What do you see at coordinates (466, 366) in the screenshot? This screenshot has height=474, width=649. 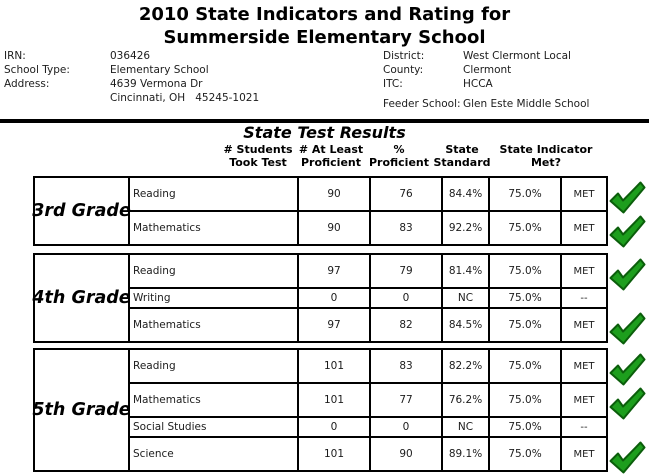 I see `percent-proficient-cell: 82.2%` at bounding box center [466, 366].